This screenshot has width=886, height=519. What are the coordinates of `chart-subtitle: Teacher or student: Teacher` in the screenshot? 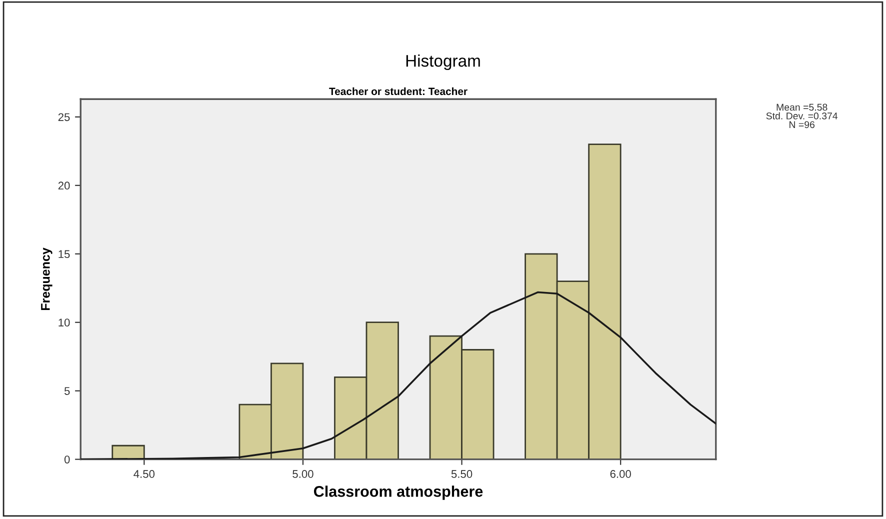 It's located at (398, 91).